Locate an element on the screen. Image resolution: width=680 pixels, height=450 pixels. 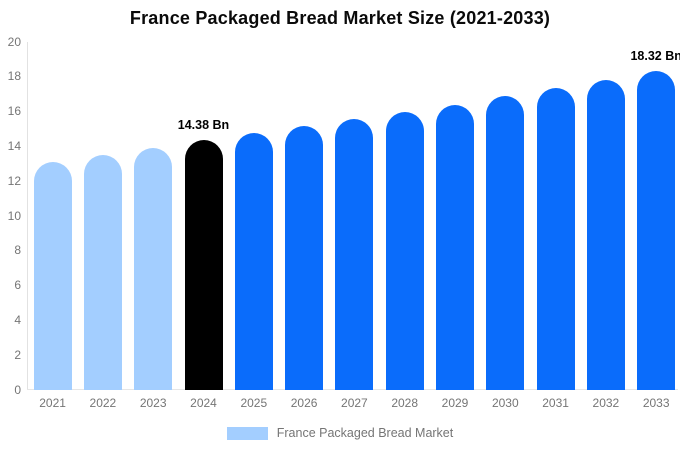
y-tick-label-0: 0 is located at coordinates (17, 389).